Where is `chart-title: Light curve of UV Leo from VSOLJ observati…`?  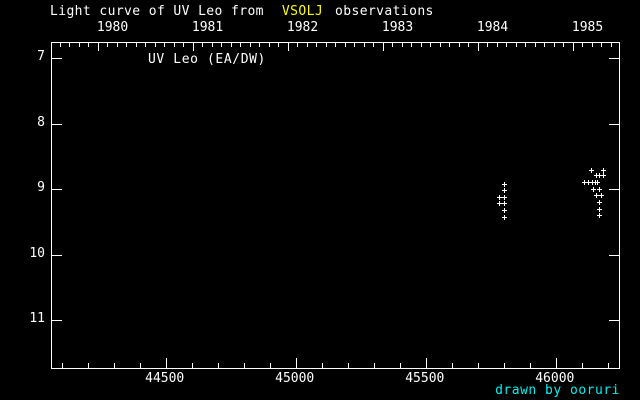
chart-title: Light curve of UV Leo from VSOLJ observati… is located at coordinates (242, 11).